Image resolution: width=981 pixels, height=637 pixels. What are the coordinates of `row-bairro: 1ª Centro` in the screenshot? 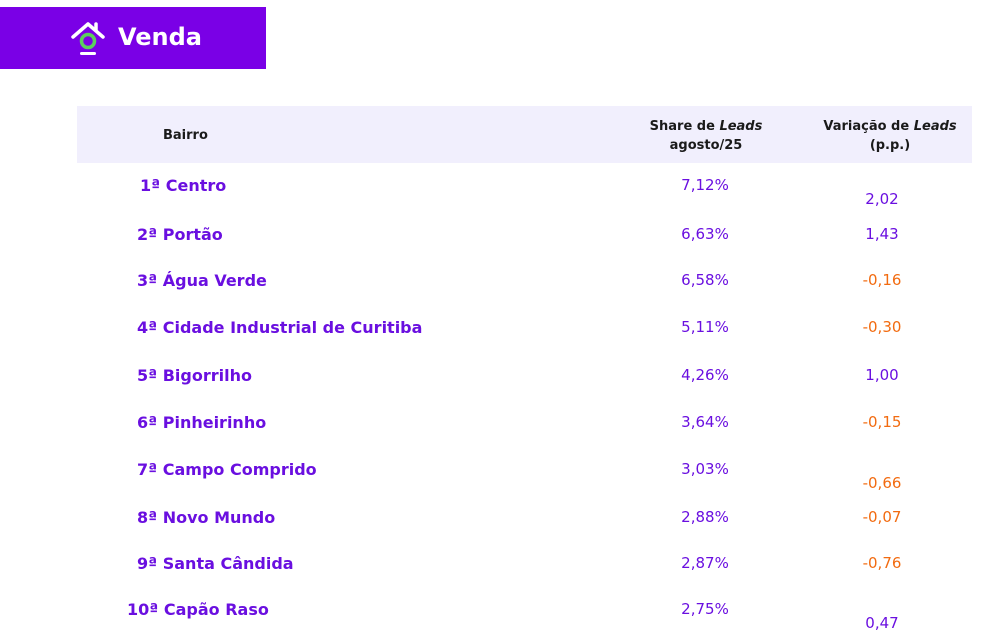 It's located at (183, 185).